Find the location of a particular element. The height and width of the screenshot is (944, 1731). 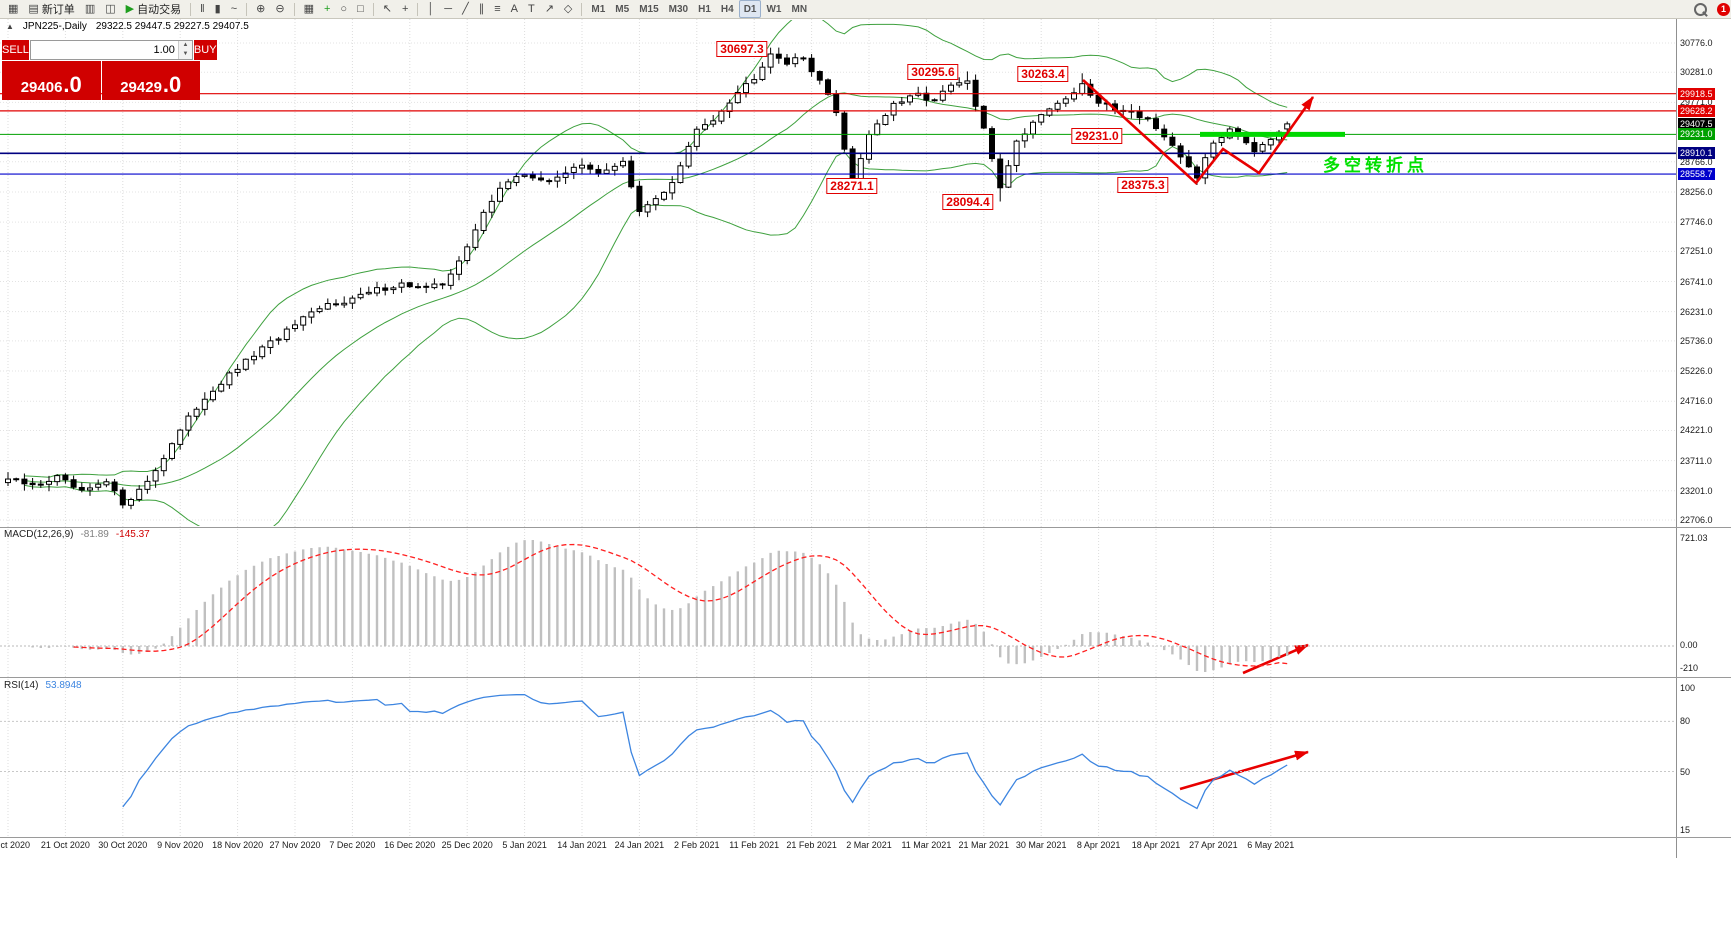

chart-window-button: ▥ is located at coordinates (90, 8).